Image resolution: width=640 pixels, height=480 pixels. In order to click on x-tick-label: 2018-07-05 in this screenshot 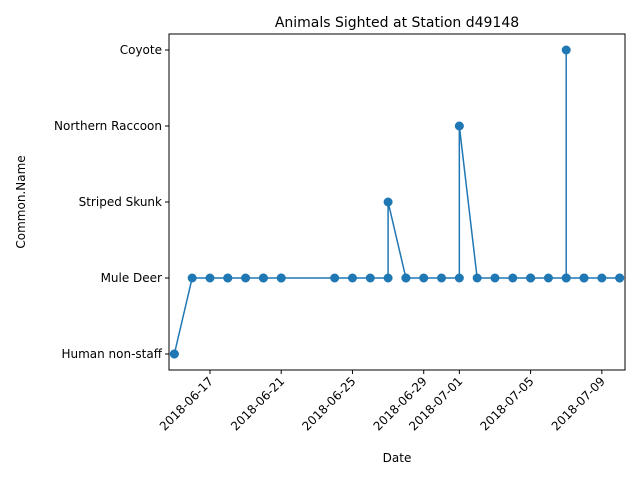, I will do `click(506, 403)`.